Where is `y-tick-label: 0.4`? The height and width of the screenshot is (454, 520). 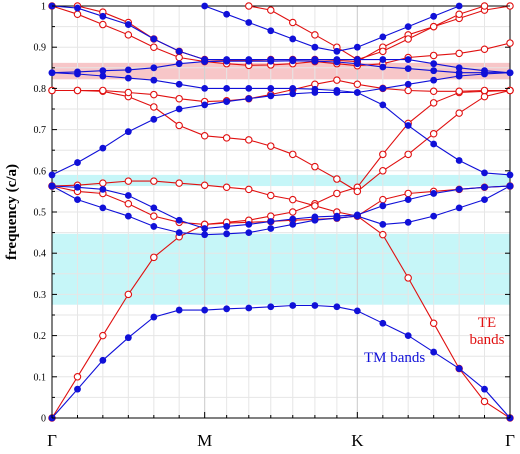 y-tick-label: 0.4 is located at coordinates (40, 254).